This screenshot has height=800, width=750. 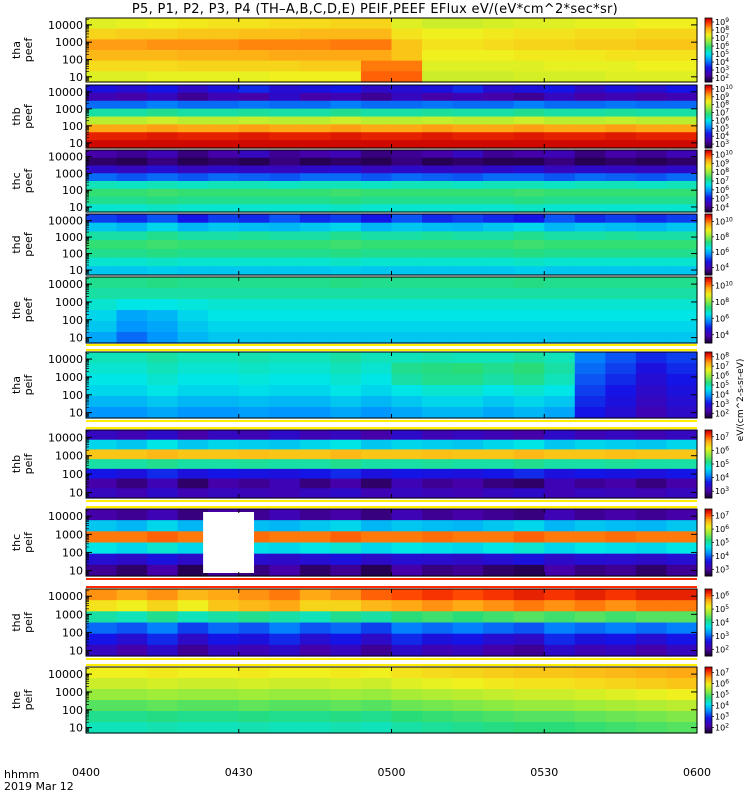 What do you see at coordinates (239, 772) in the screenshot?
I see `x-tick-label: 0430` at bounding box center [239, 772].